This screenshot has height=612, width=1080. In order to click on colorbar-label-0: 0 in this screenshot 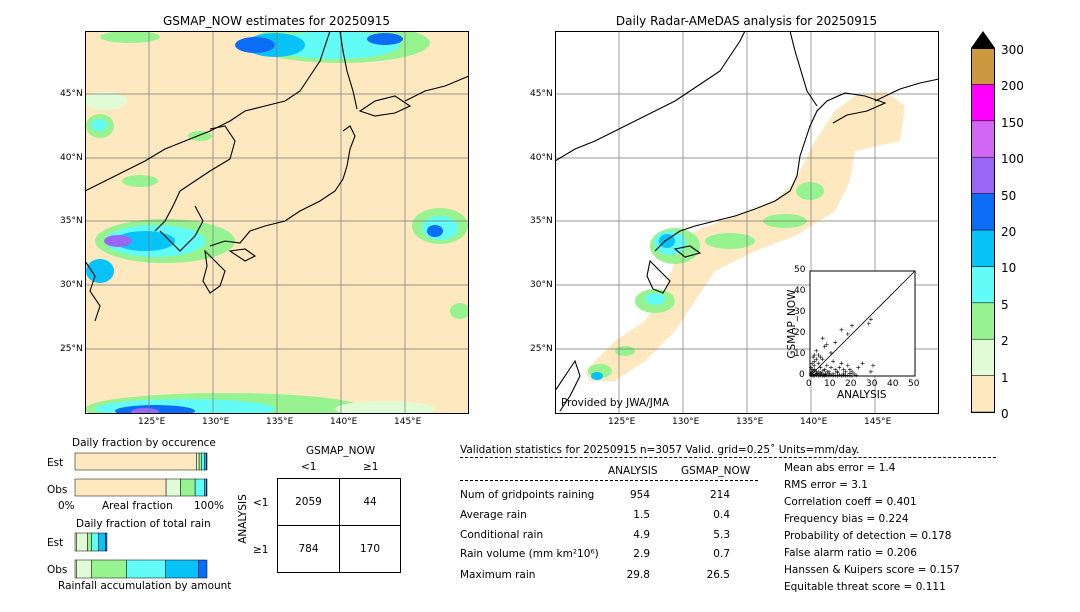, I will do `click(1005, 414)`.